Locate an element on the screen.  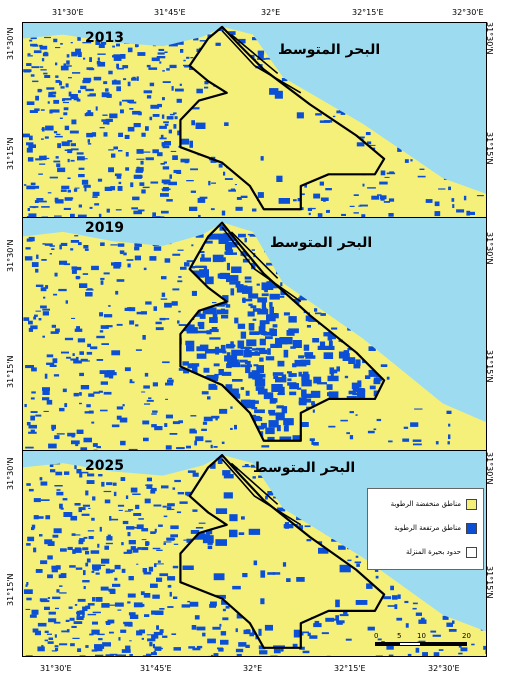
scale-bar: 0 5 10 20 is located at coordinates (424, 643).